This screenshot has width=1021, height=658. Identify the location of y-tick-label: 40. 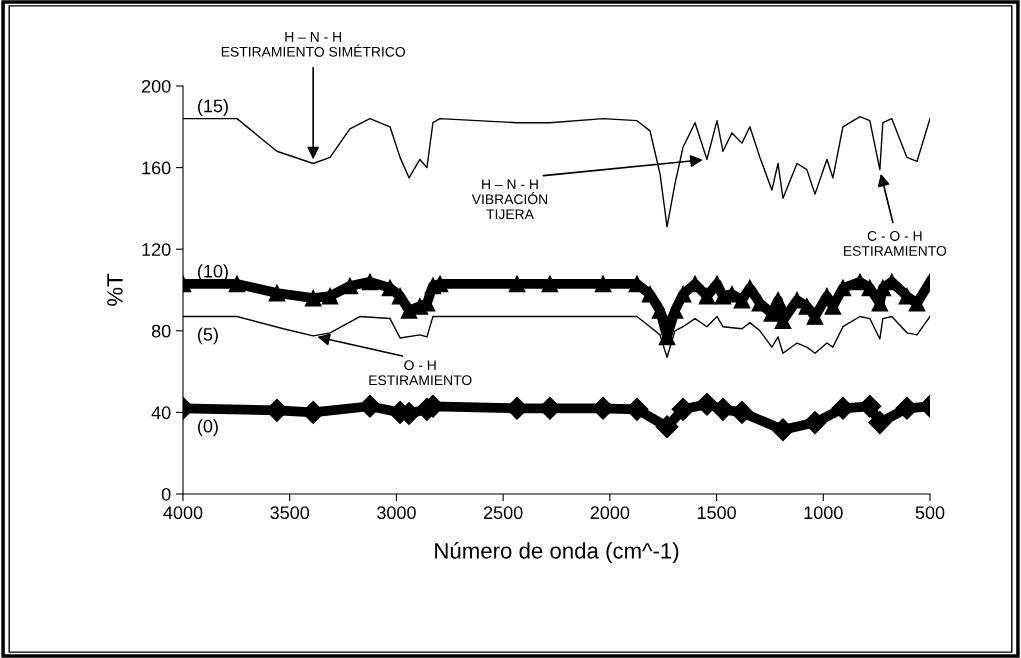
(161, 413).